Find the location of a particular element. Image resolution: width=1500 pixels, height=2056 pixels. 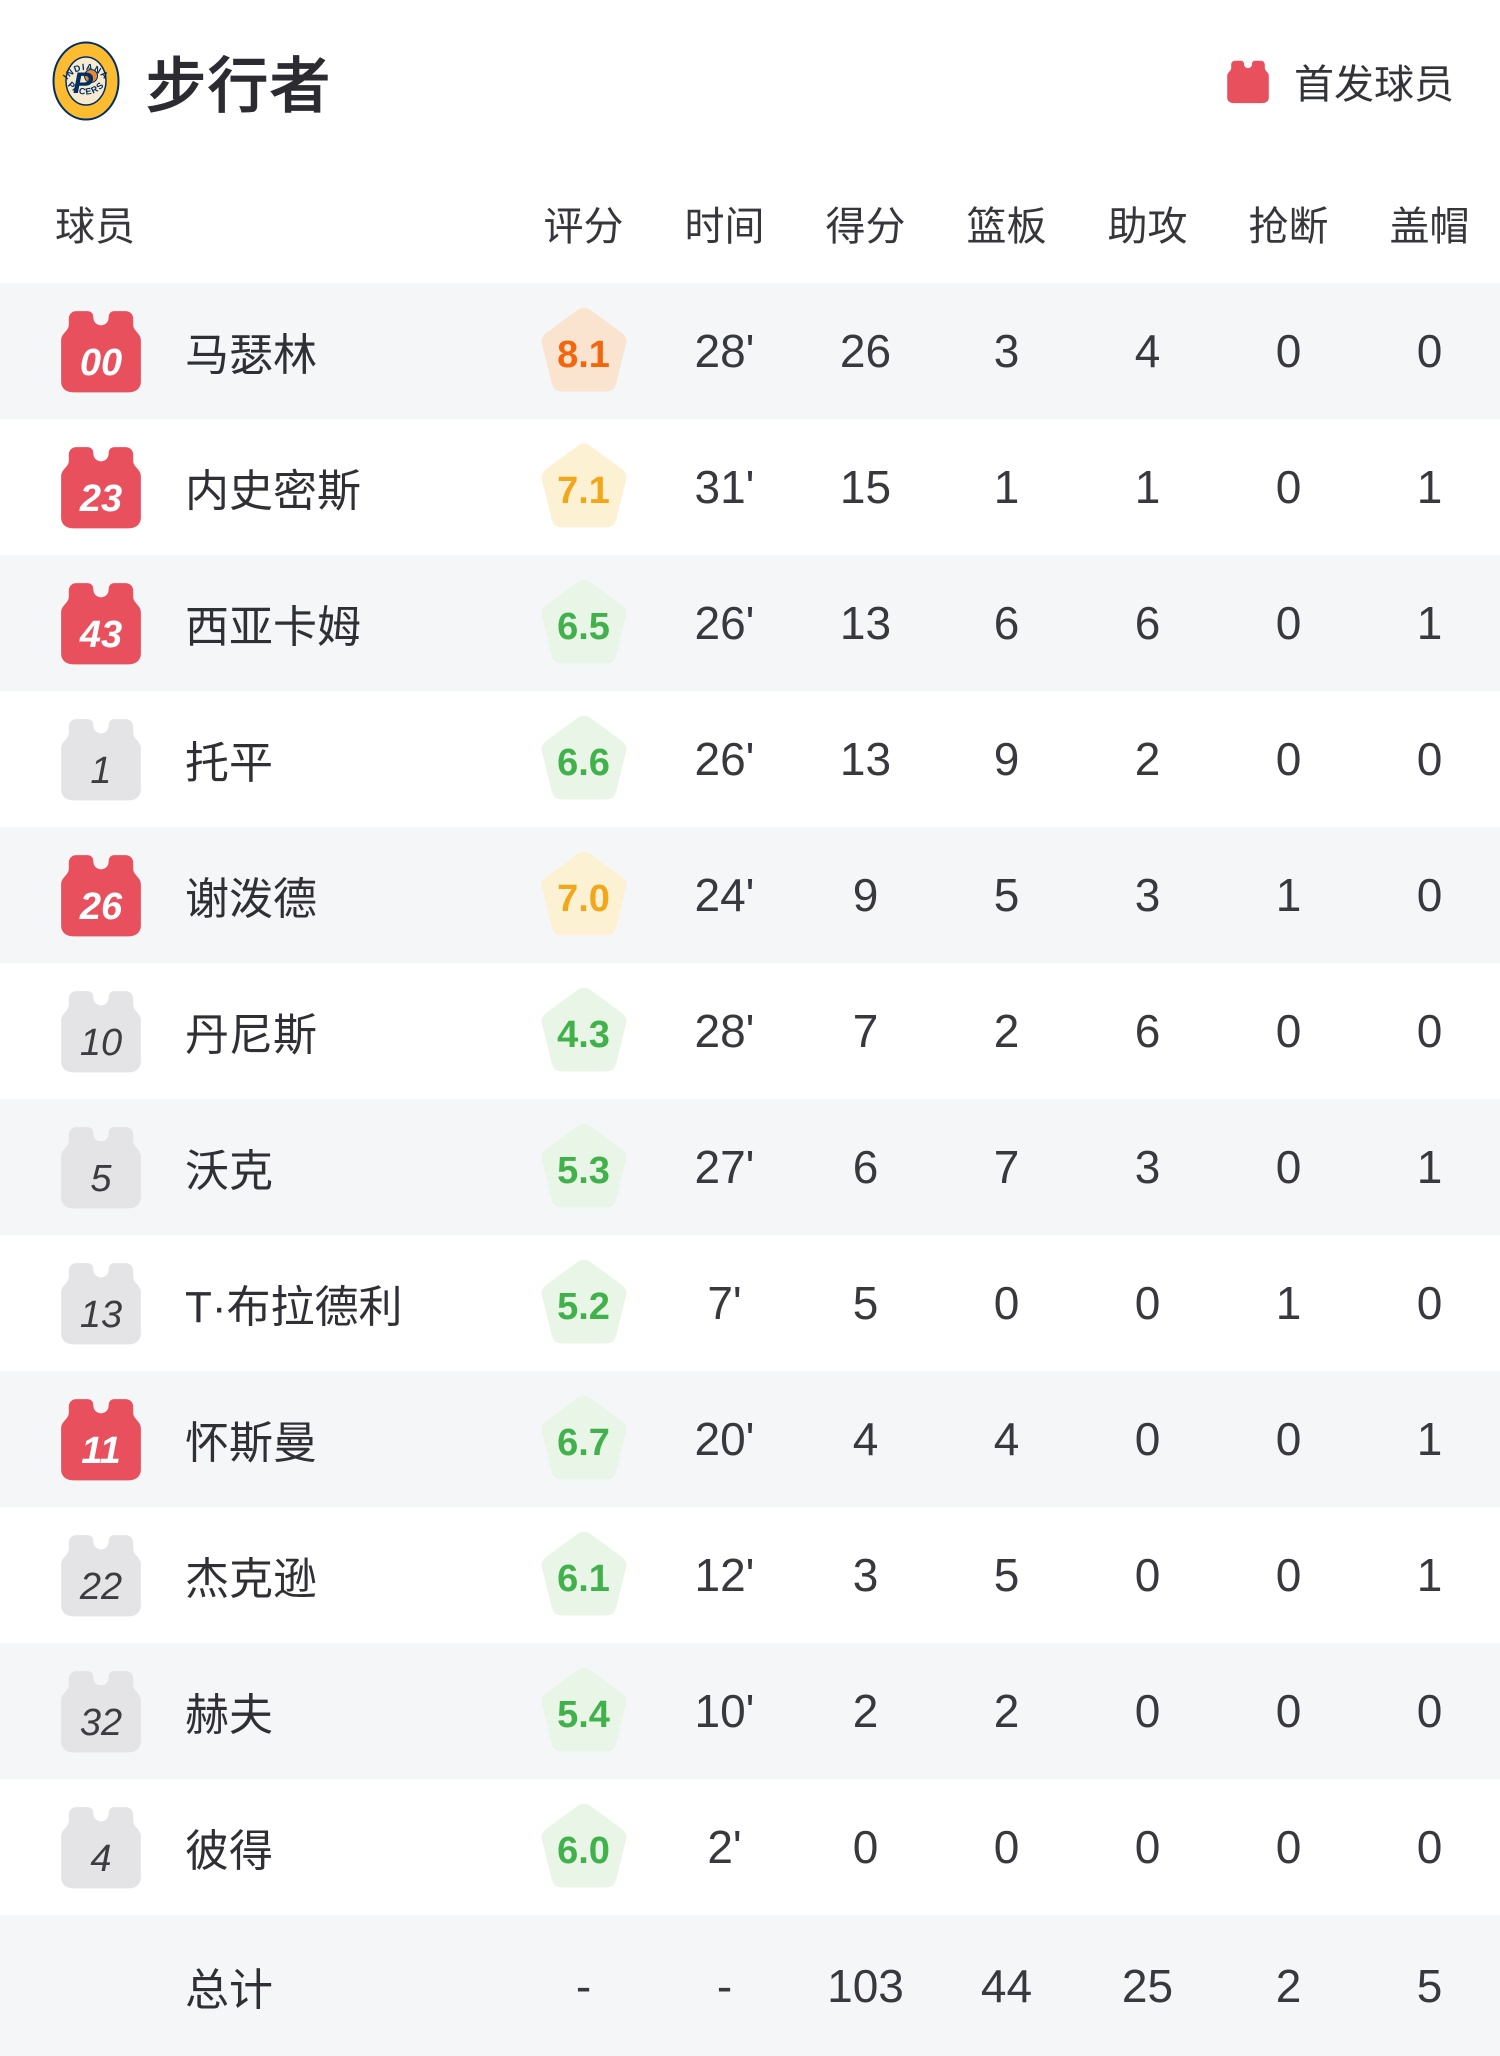

column-header-rebounds: 篮板 is located at coordinates (1006, 226).